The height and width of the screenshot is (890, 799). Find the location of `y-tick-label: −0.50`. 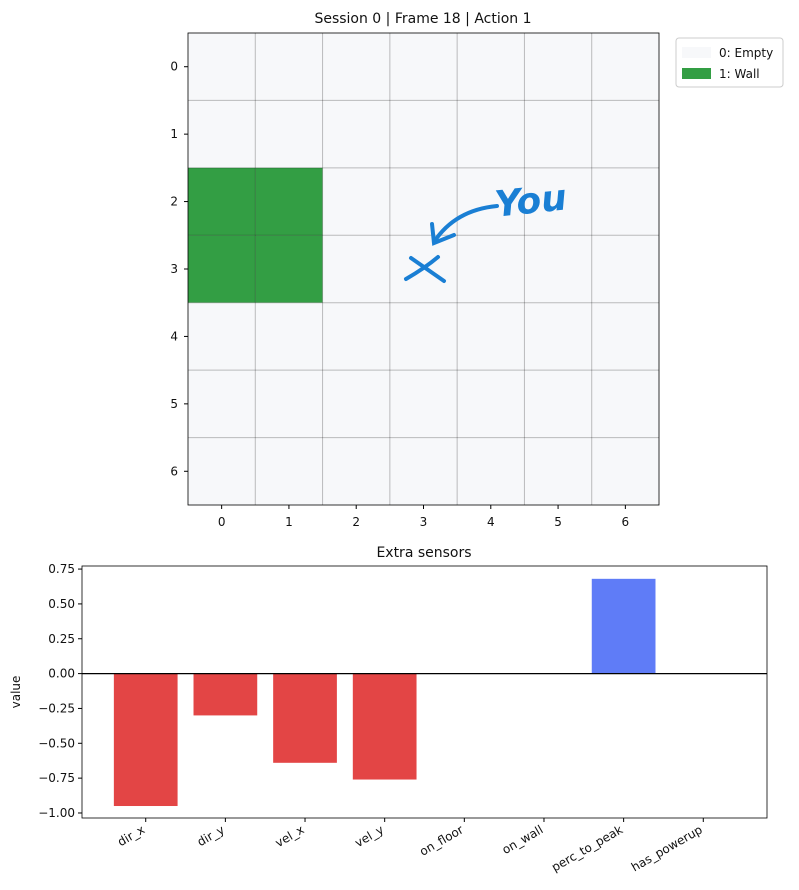

y-tick-label: −0.50 is located at coordinates (56, 743).